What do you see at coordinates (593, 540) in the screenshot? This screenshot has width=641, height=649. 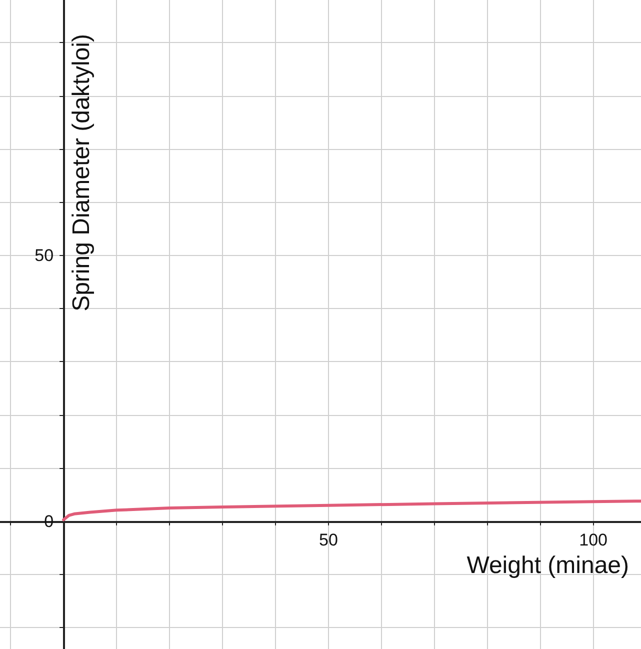 I see `x-tick-label: 100` at bounding box center [593, 540].